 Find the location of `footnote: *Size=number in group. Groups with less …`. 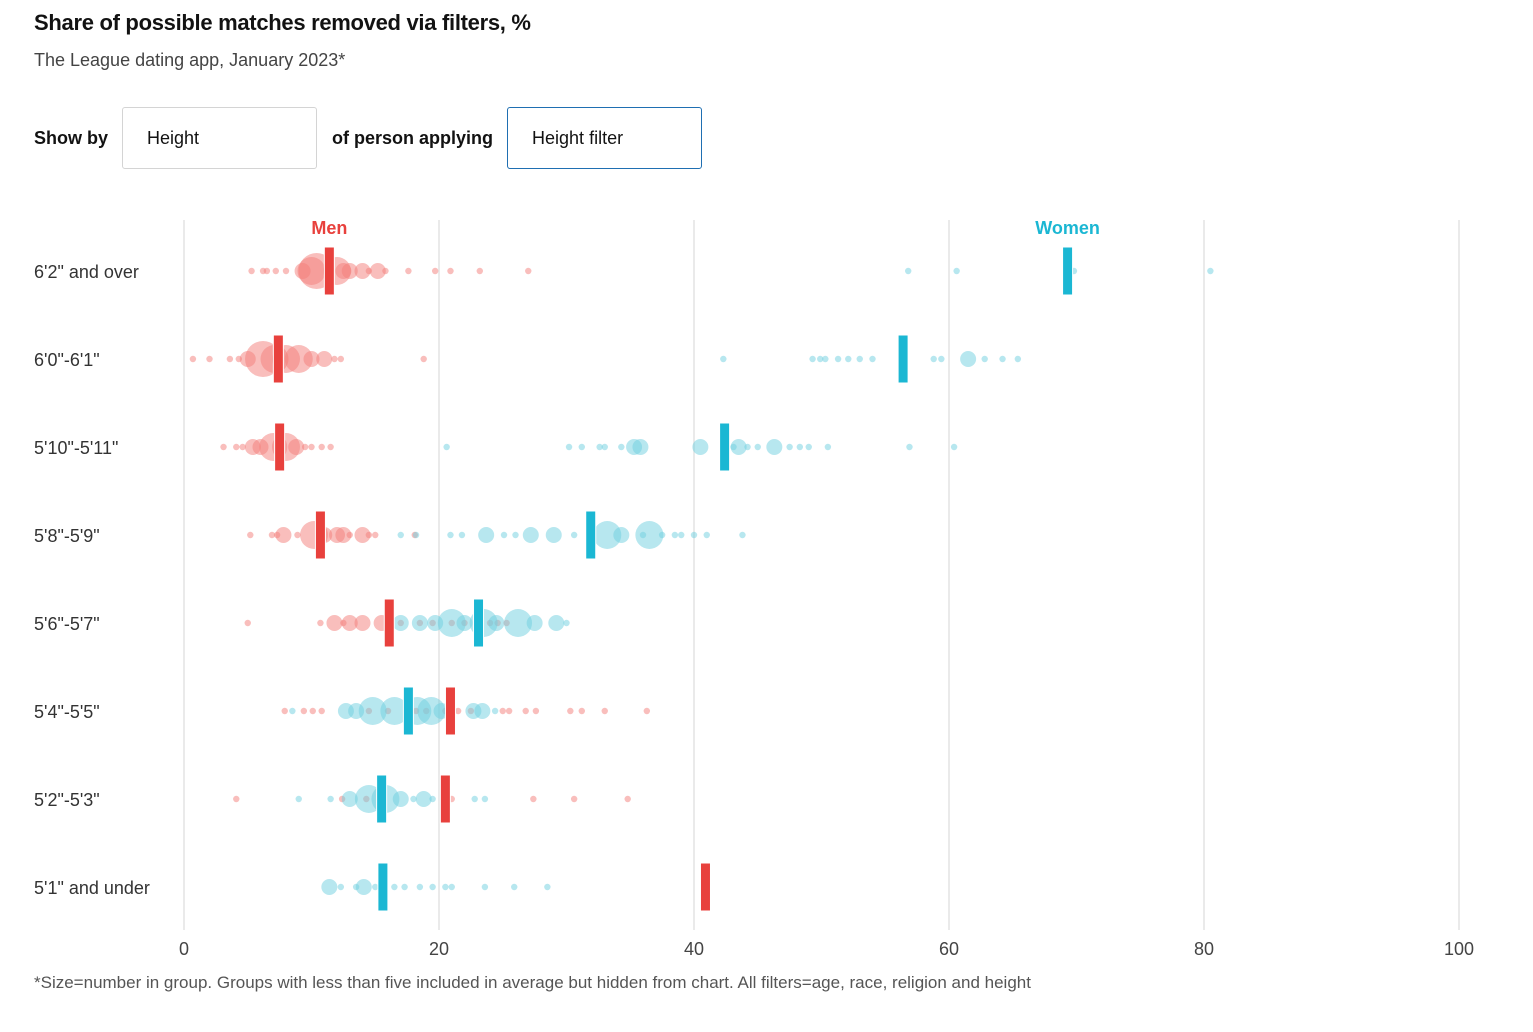

footnote: *Size=number in group. Groups with less … is located at coordinates (532, 982).